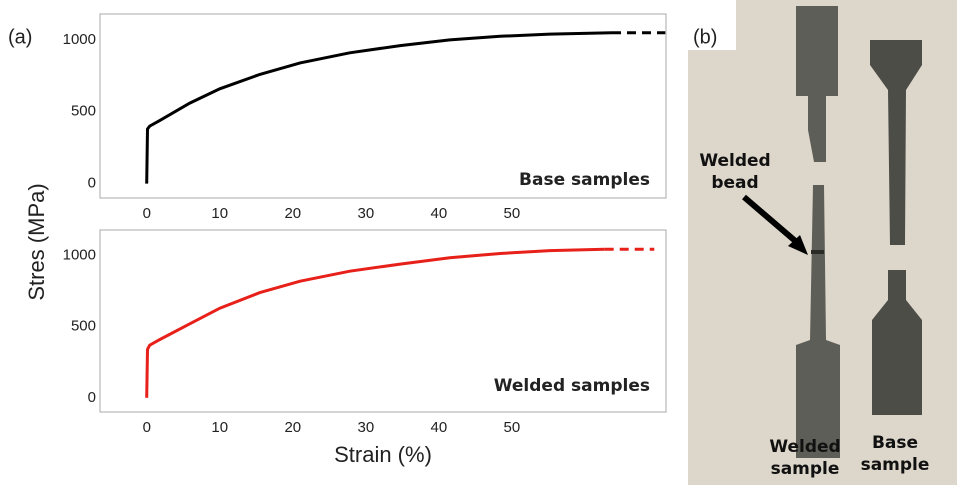 This screenshot has height=485, width=957. Describe the element at coordinates (584, 180) in the screenshot. I see `annotation: Base samples` at that location.